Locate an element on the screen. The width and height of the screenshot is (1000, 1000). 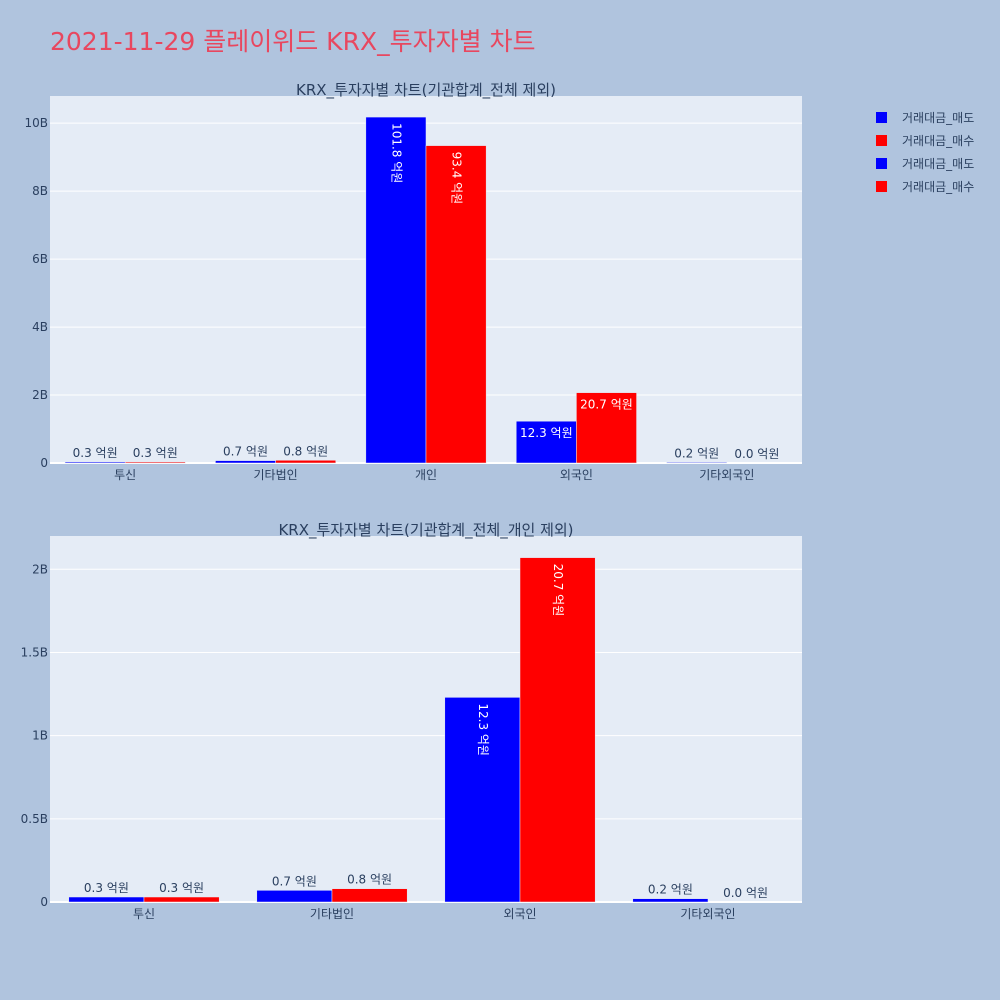
chart-title: KRX_투자자별 차트(기관합계_전체_개인 제외) is located at coordinates (425, 530).